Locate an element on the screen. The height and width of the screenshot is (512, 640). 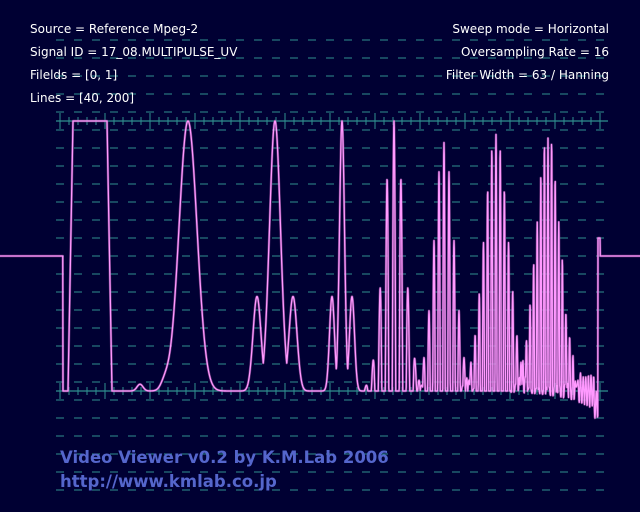
source-label: Source = Reference Mpeg-2 is located at coordinates (114, 29).